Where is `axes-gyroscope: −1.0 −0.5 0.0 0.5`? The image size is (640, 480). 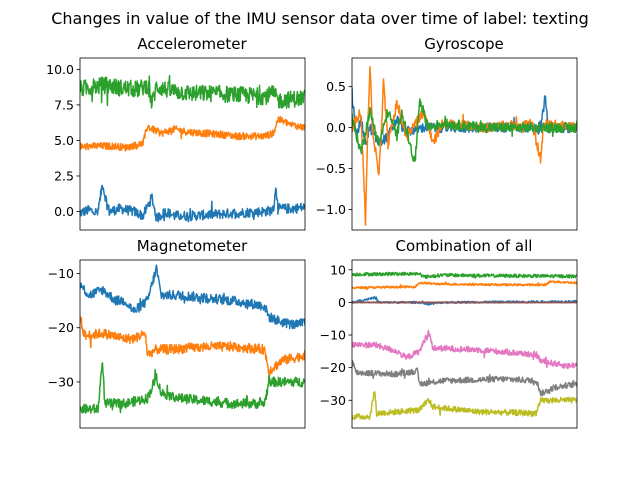 axes-gyroscope: −1.0 −0.5 0.0 0.5 is located at coordinates (447, 144).